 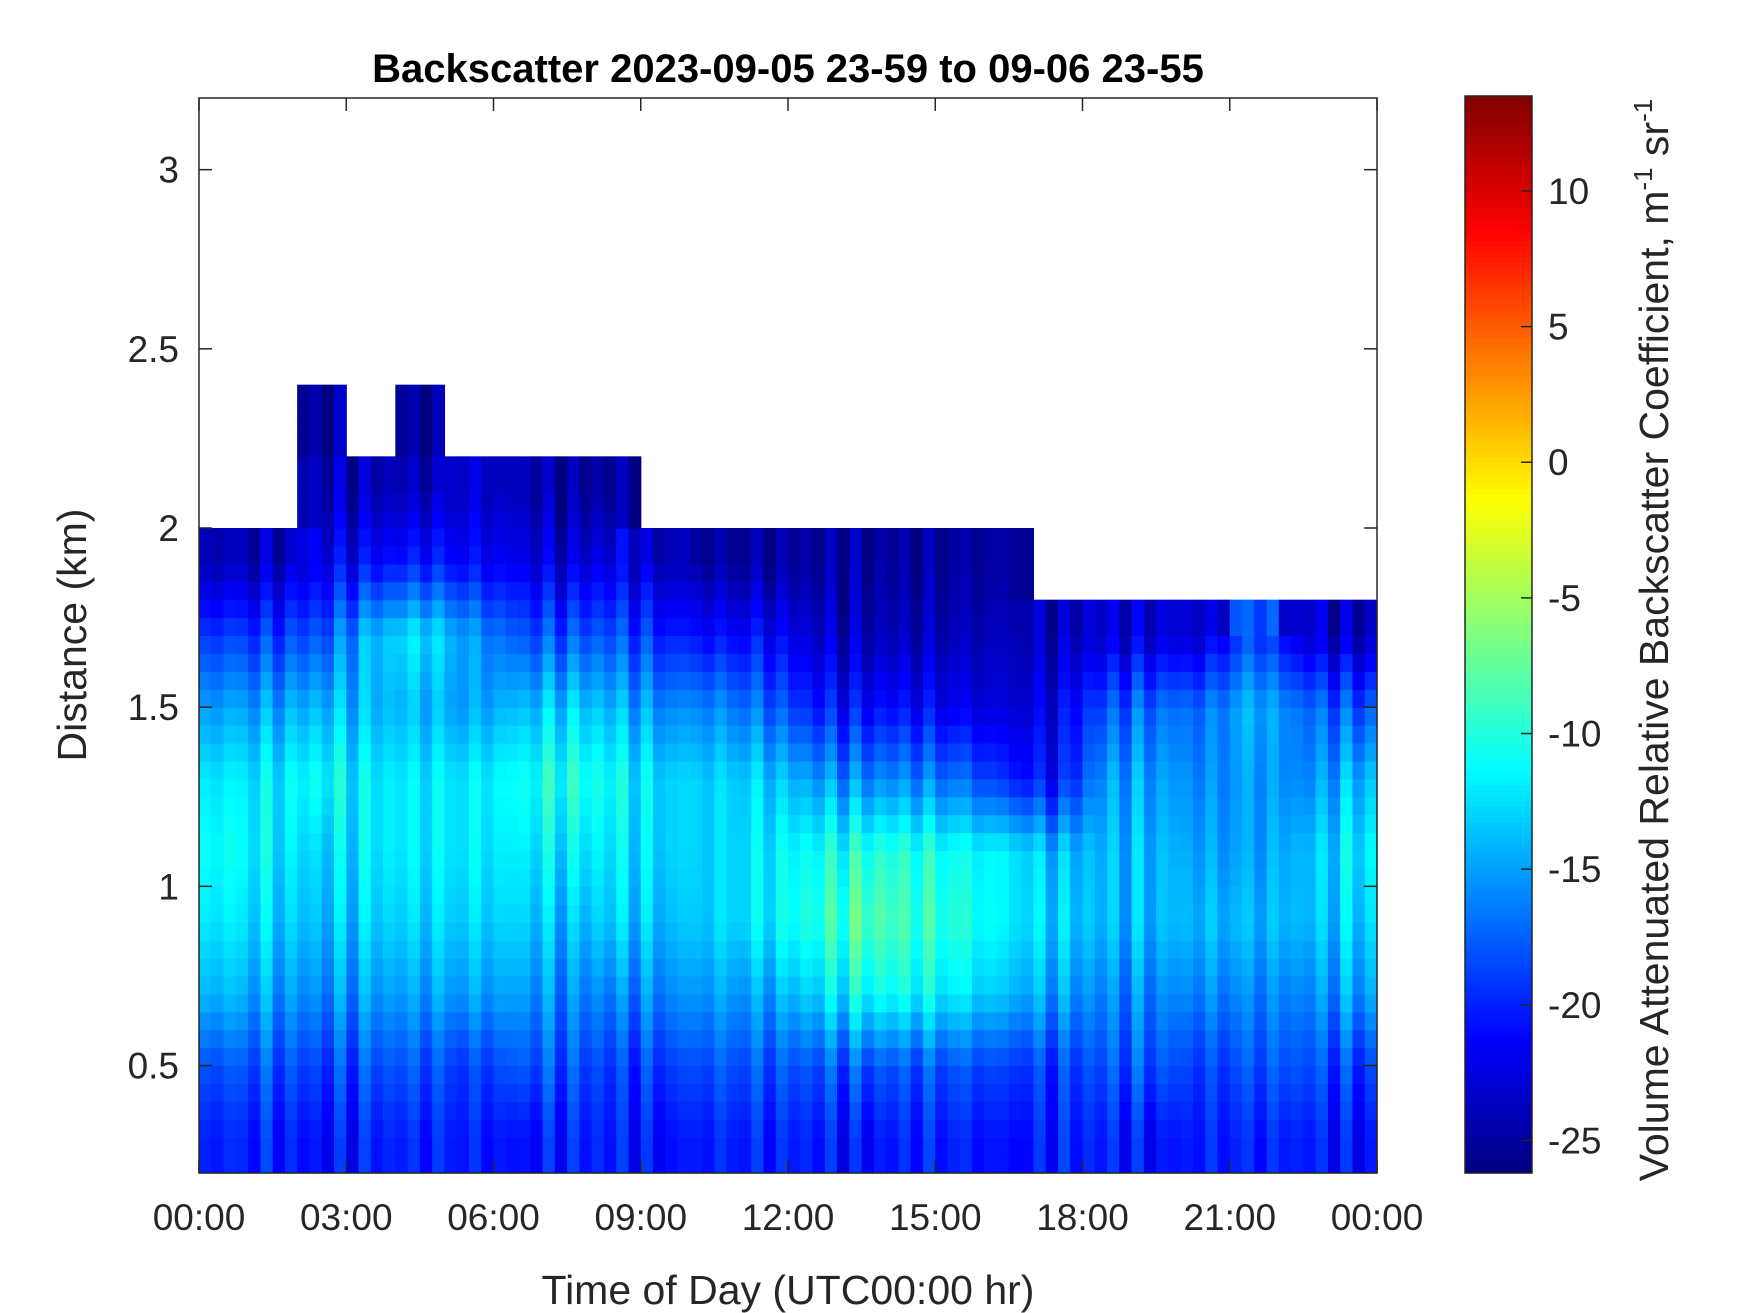 What do you see at coordinates (153, 1066) in the screenshot?
I see `y-tick-label: 0.5` at bounding box center [153, 1066].